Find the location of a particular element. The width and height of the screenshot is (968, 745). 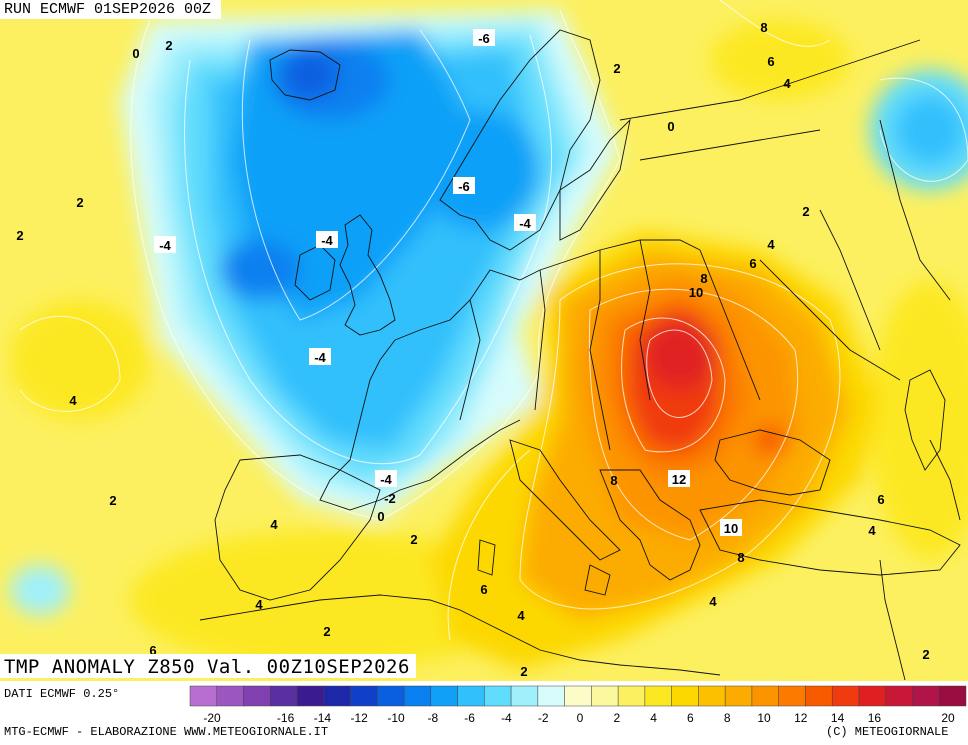

legend-tick-label: 8 is located at coordinates (727, 718).